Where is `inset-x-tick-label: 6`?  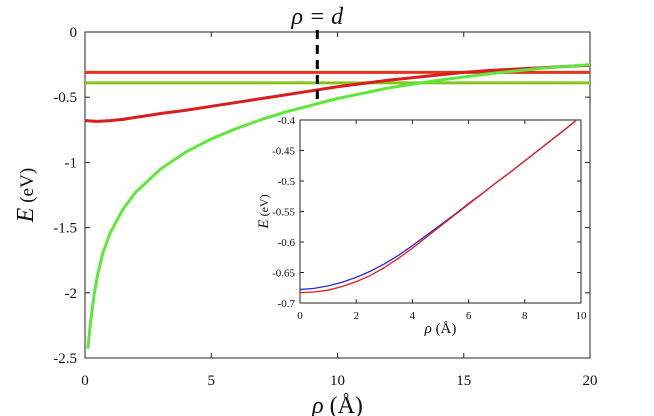 inset-x-tick-label: 6 is located at coordinates (469, 316).